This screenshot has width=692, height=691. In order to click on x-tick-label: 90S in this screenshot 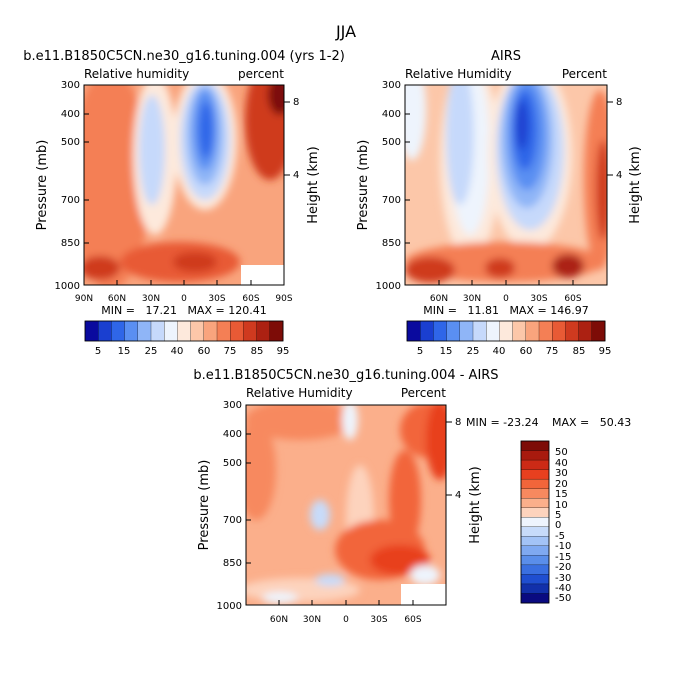, I will do `click(283, 299)`.